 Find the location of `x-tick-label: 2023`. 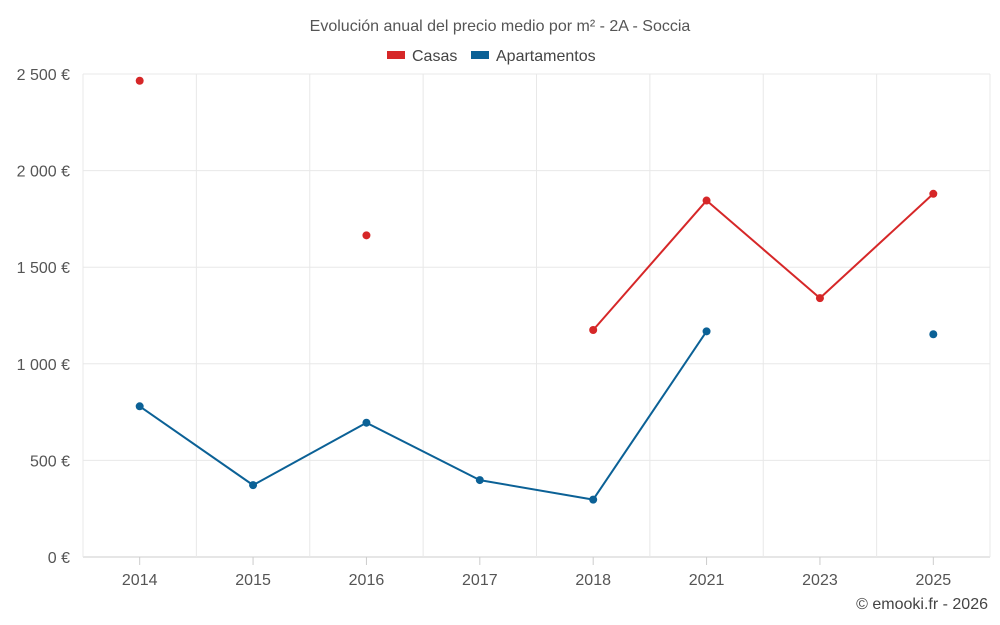

x-tick-label: 2023 is located at coordinates (820, 580).